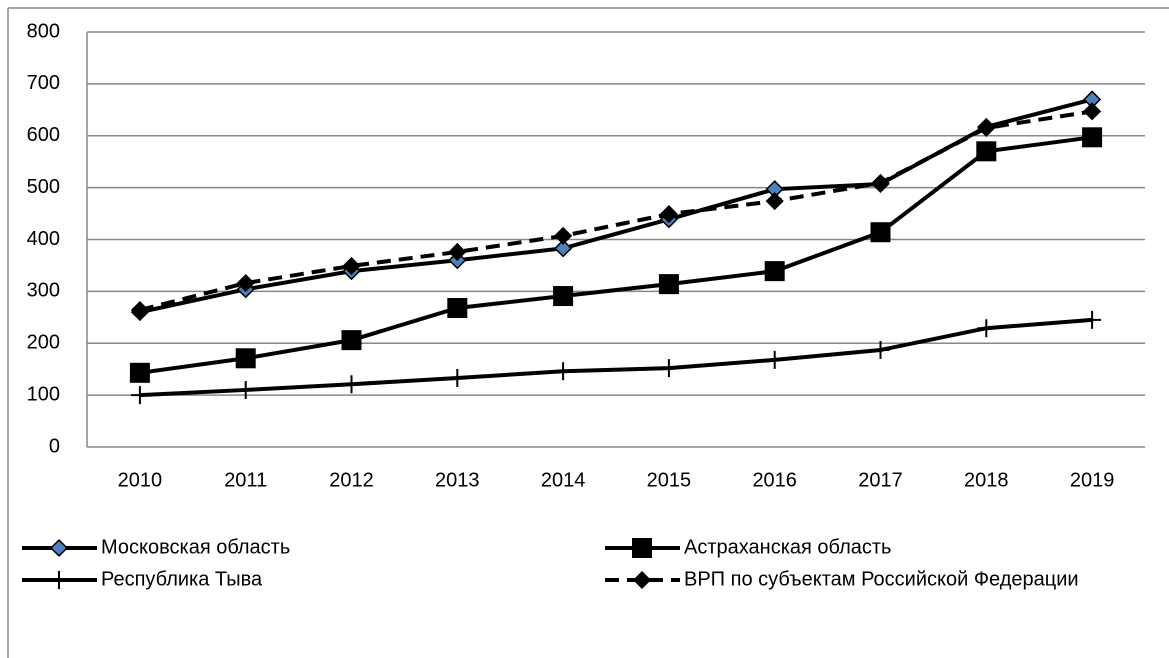 This screenshot has width=1169, height=658. What do you see at coordinates (245, 480) in the screenshot?
I see `x-tick-label: 2011` at bounding box center [245, 480].